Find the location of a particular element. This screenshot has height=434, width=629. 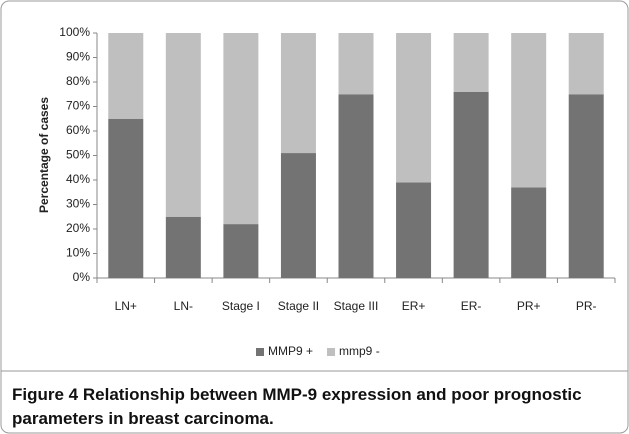

y-tick-label: 10% is located at coordinates (78, 253).